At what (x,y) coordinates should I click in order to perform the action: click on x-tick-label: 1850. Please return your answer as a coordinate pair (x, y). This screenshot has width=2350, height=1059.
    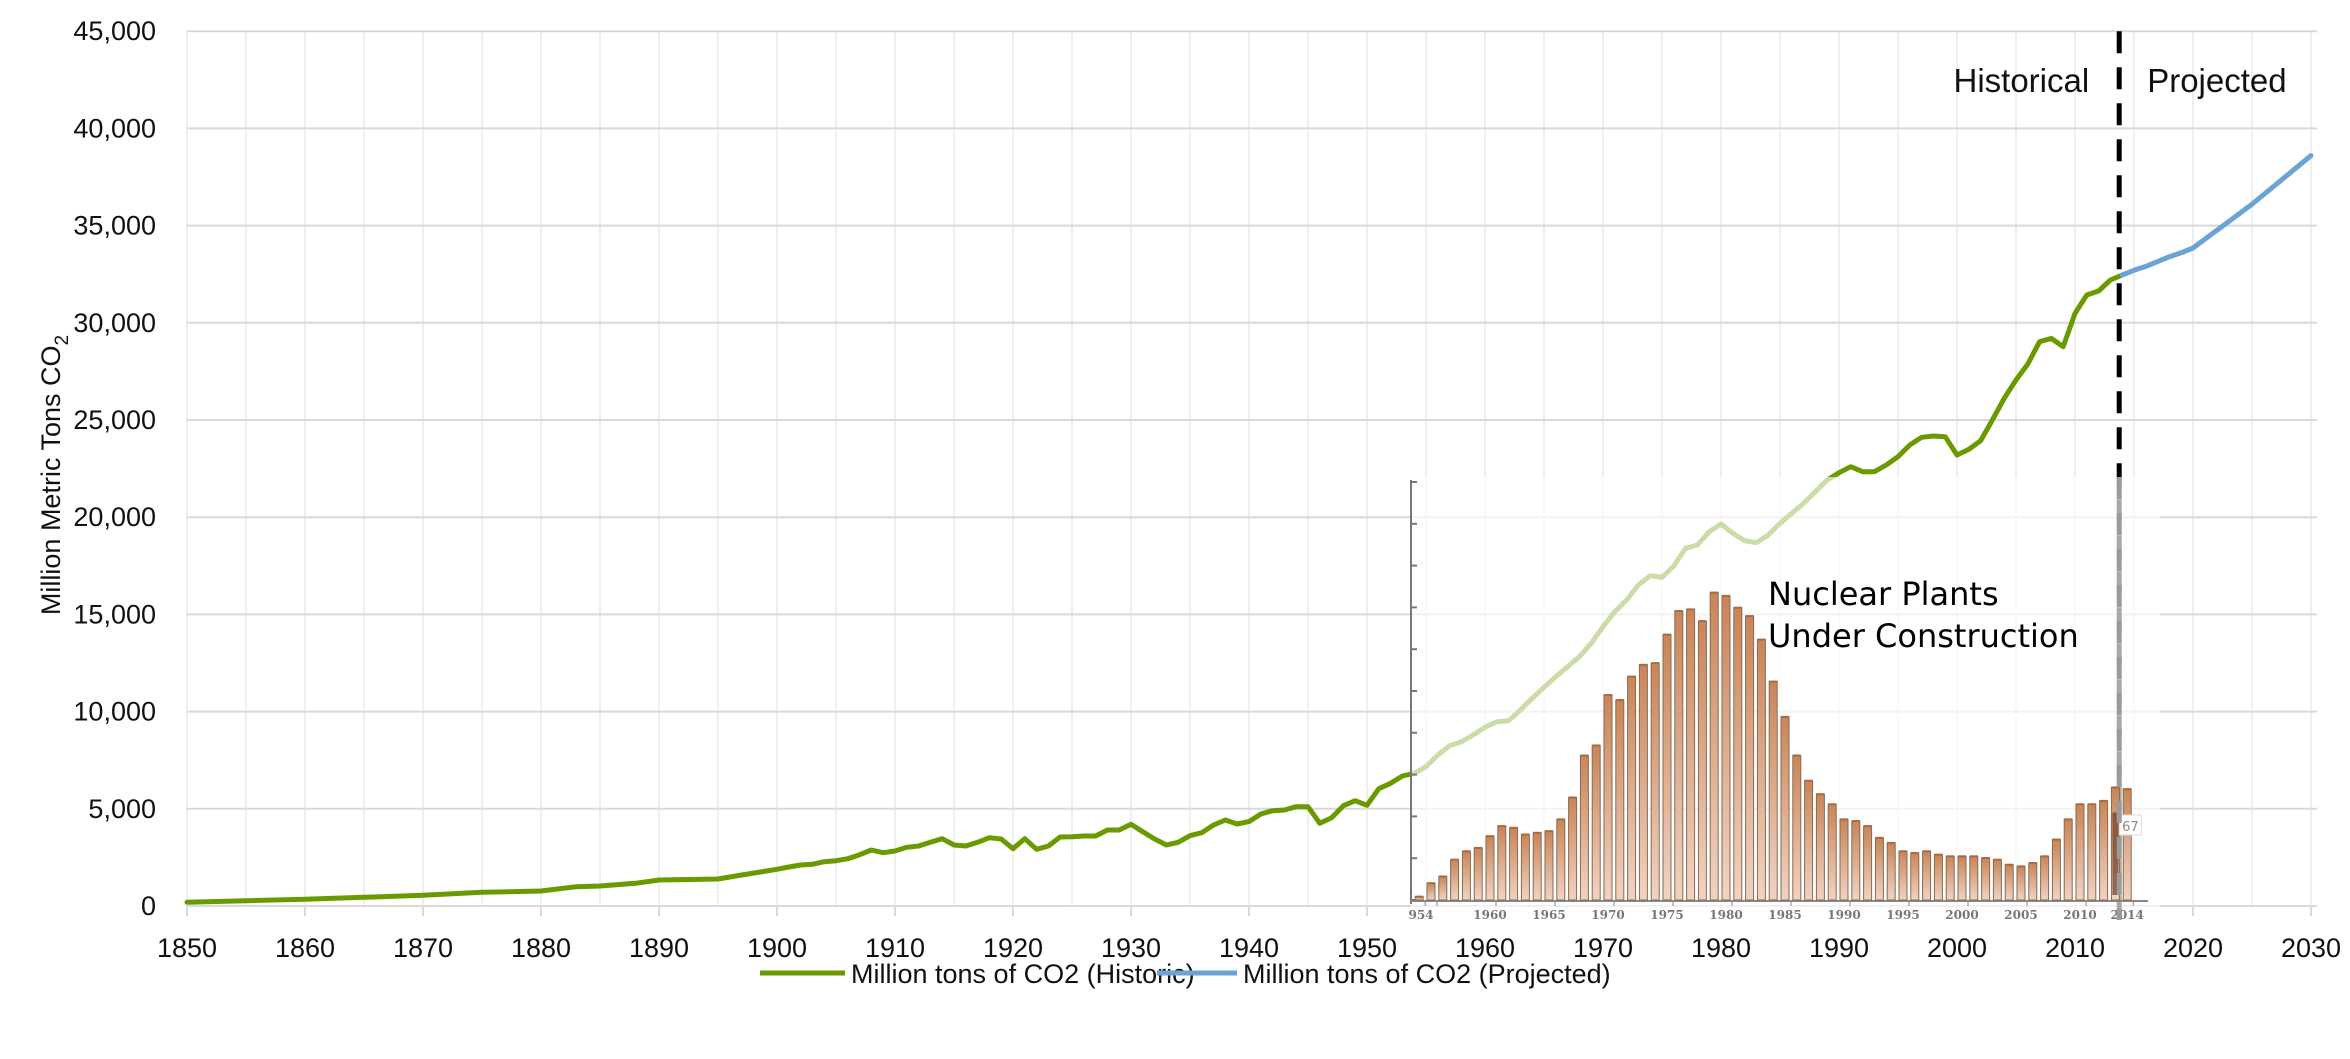
    Looking at the image, I should click on (187, 948).